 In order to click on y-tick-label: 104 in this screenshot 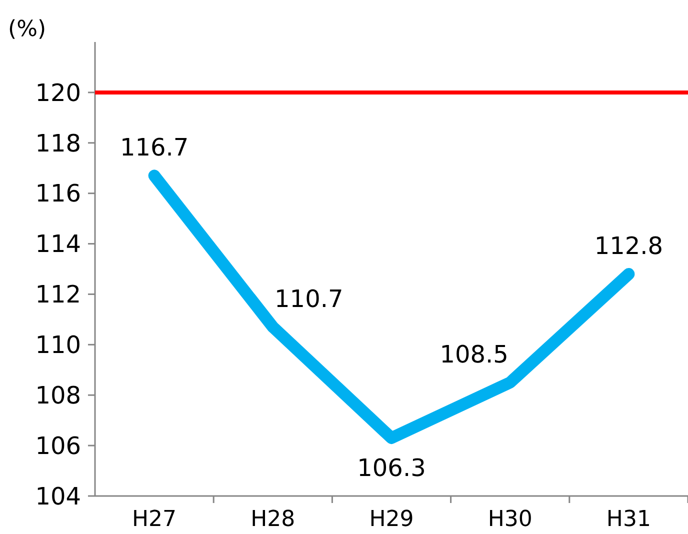, I will do `click(58, 496)`.